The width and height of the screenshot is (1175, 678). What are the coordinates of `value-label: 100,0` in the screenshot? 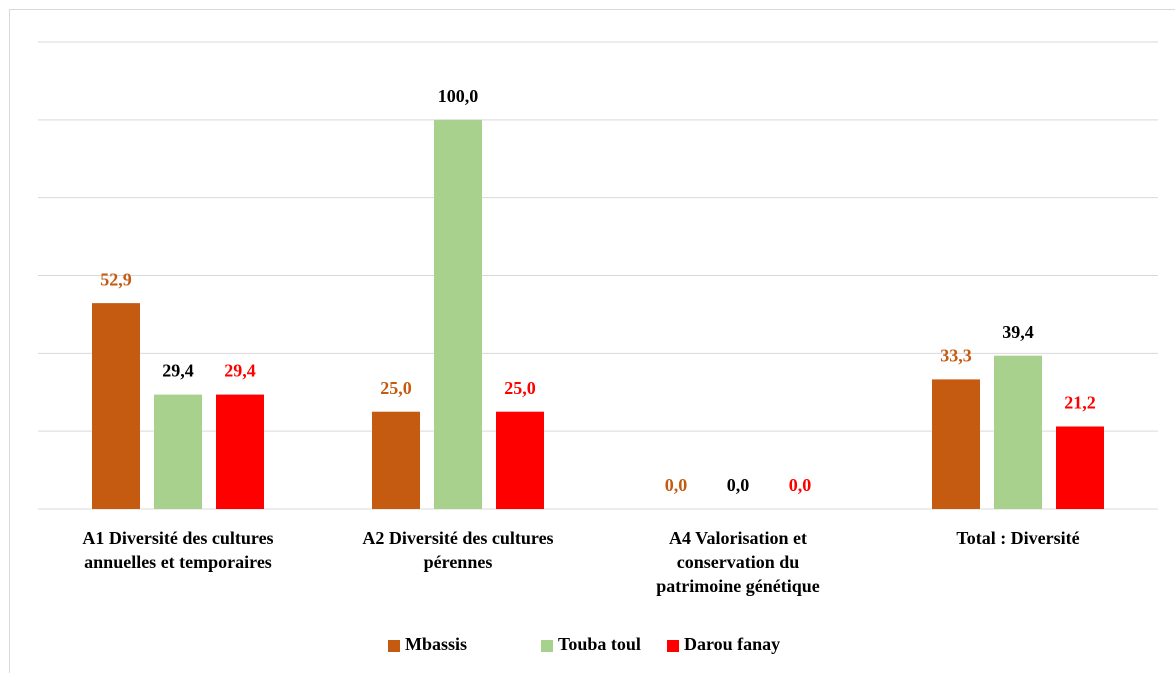 It's located at (458, 96).